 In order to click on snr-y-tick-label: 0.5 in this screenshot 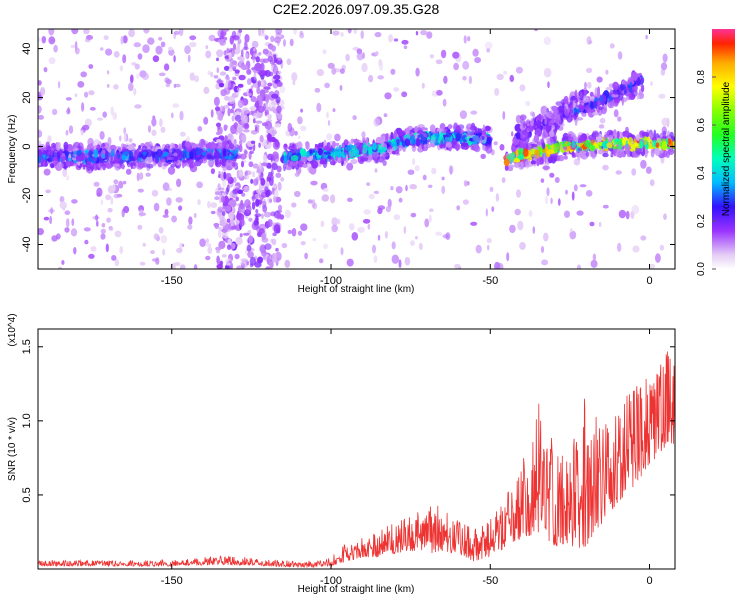, I will do `click(27, 494)`.